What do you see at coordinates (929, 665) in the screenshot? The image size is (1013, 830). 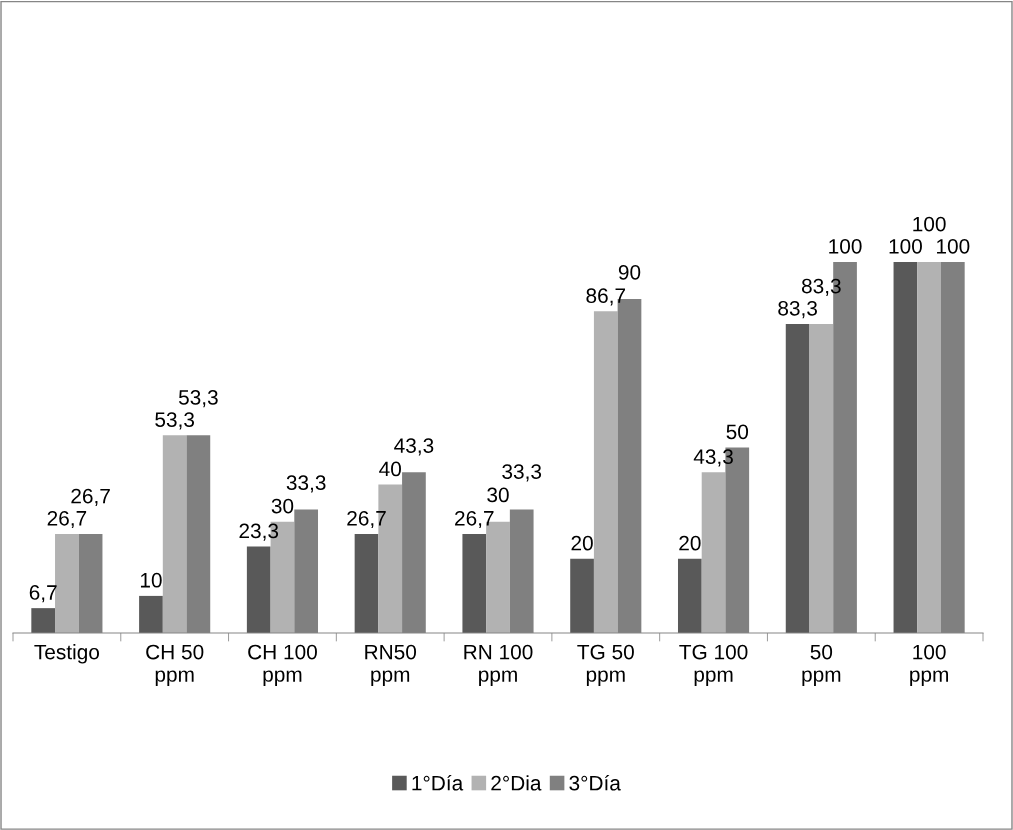 I see `x-tick-label: 100 ppm` at bounding box center [929, 665].